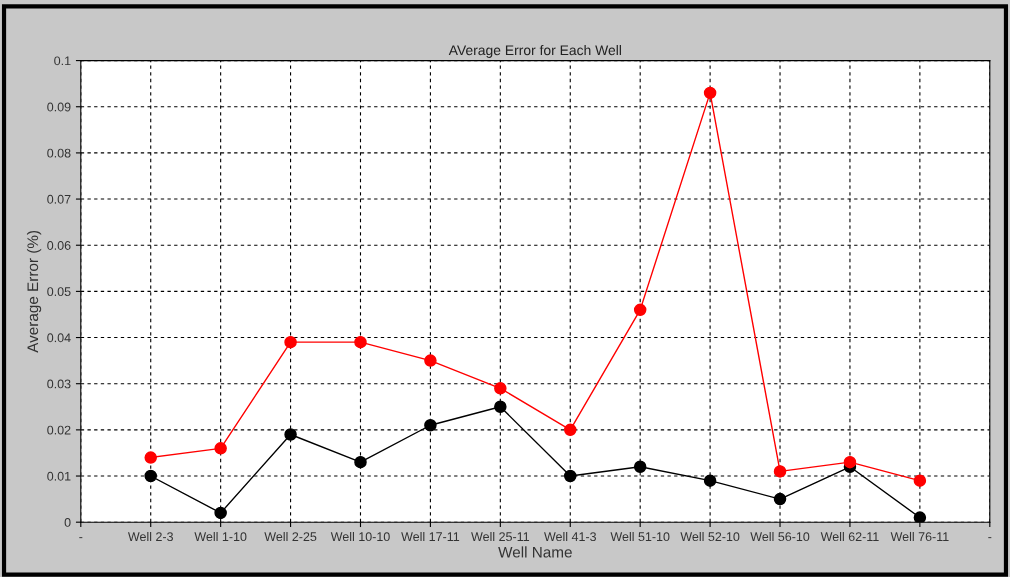  Describe the element at coordinates (780, 536) in the screenshot. I see `x-tick-label: Well 56-10` at that location.